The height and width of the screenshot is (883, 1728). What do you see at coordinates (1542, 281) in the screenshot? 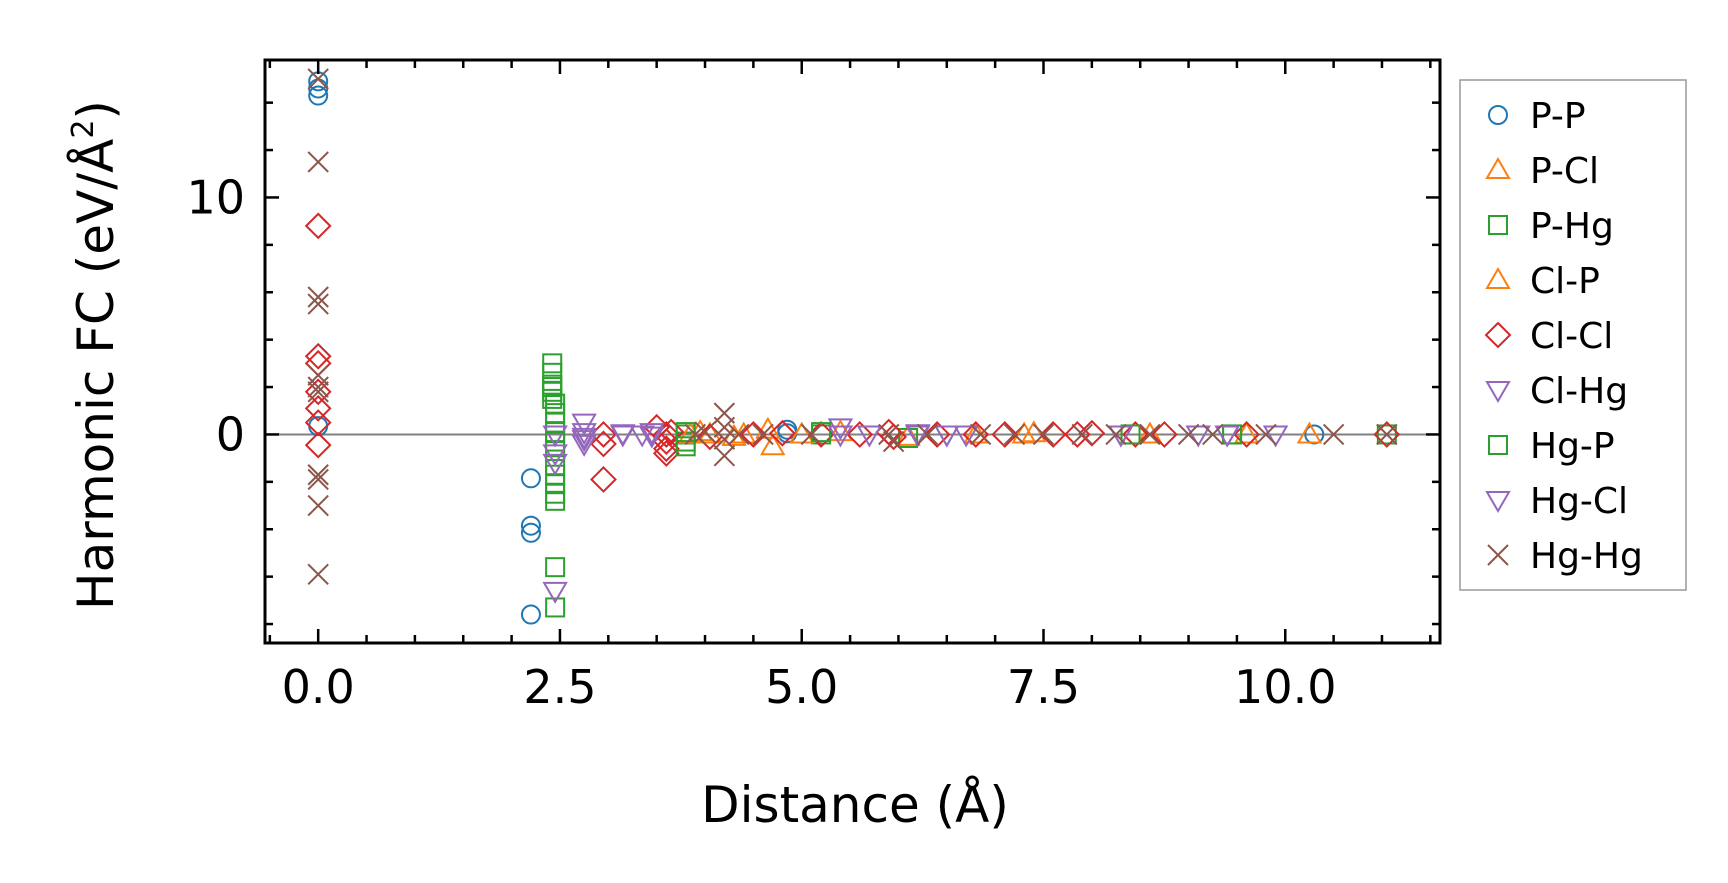
I see `legend-item: Cl-P` at bounding box center [1542, 281].